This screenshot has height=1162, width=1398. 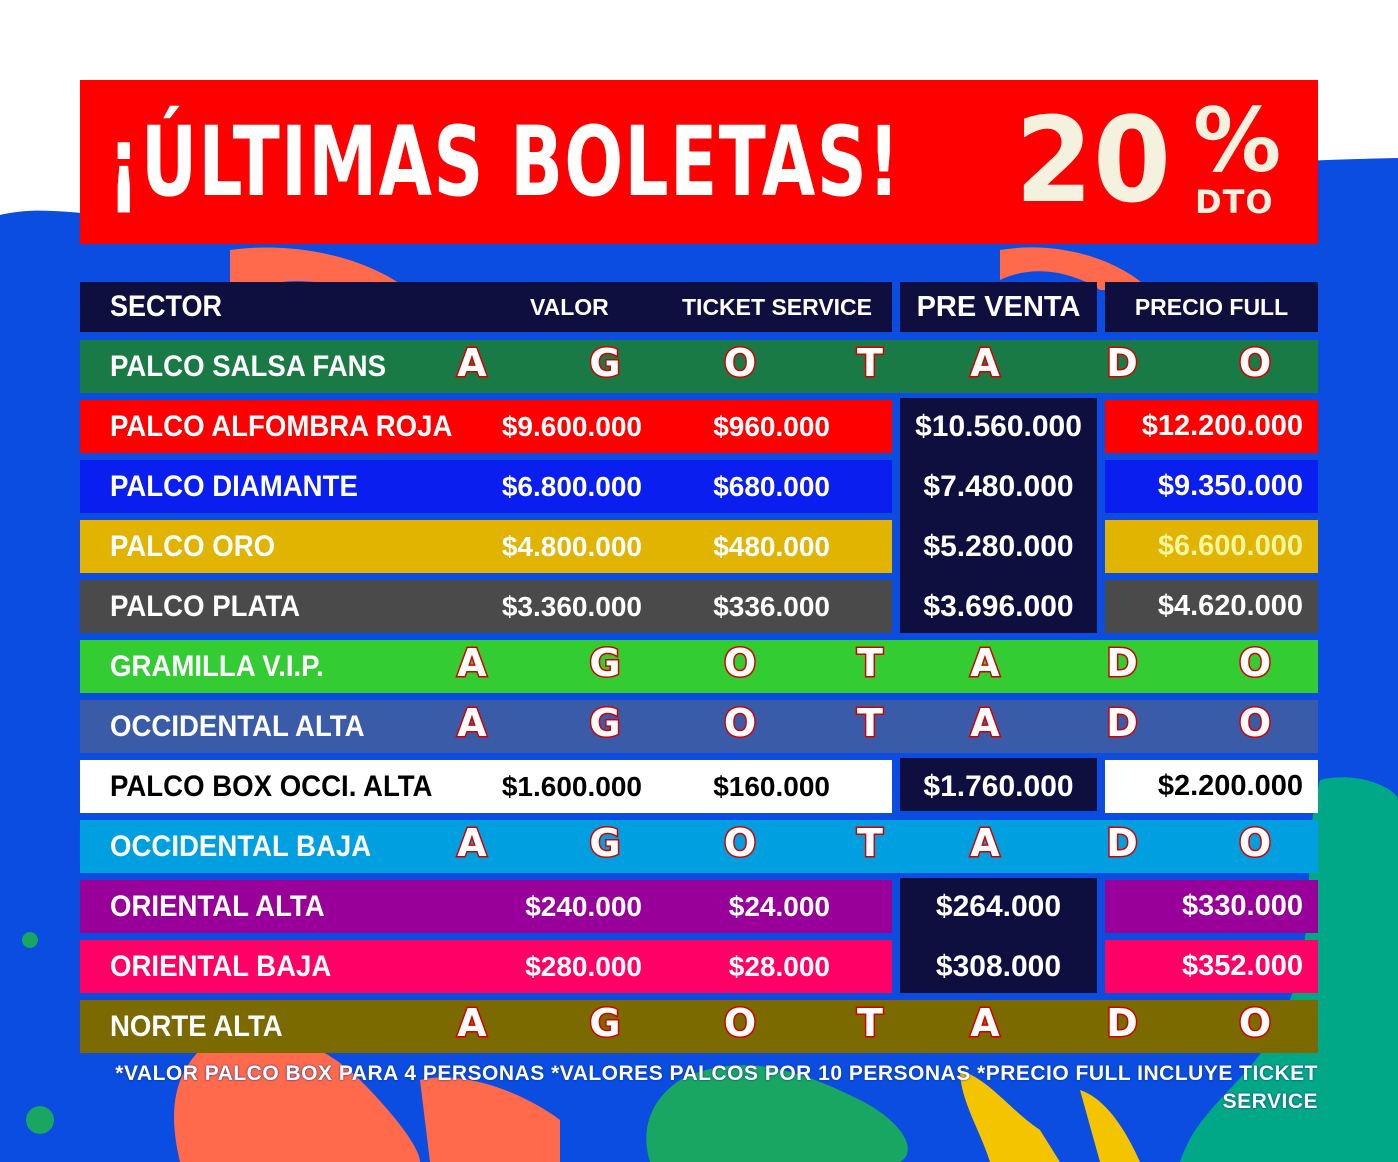 I want to click on precio-full-cell: $2.200.000, so click(x=1211, y=786).